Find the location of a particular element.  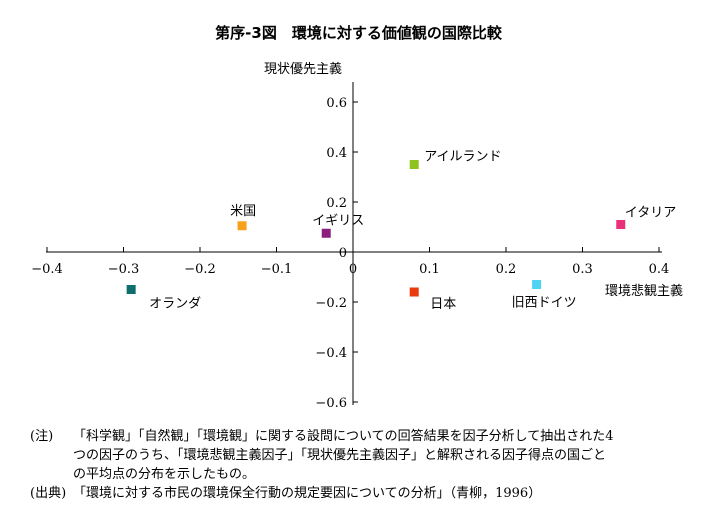

x-tick-label: −0.1 is located at coordinates (277, 269).